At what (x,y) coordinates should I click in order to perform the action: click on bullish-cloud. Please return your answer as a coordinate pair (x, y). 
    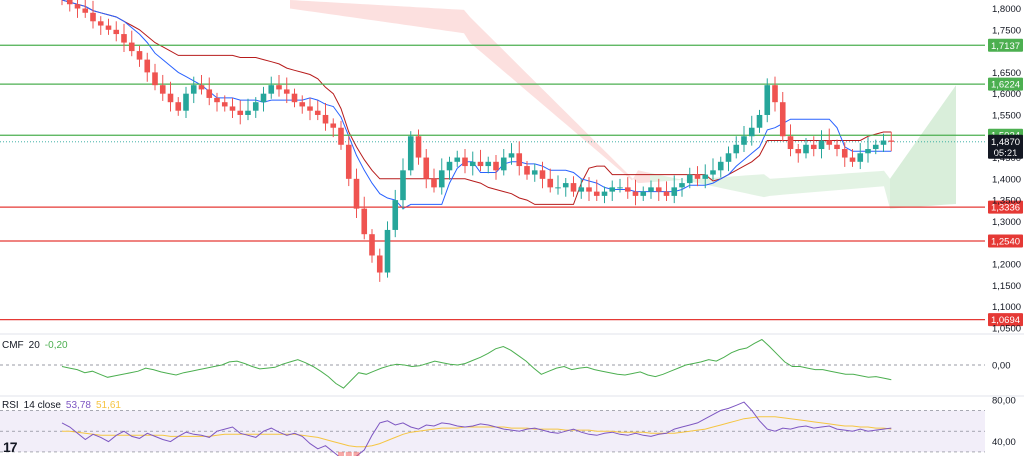
    Looking at the image, I should click on (770, 189).